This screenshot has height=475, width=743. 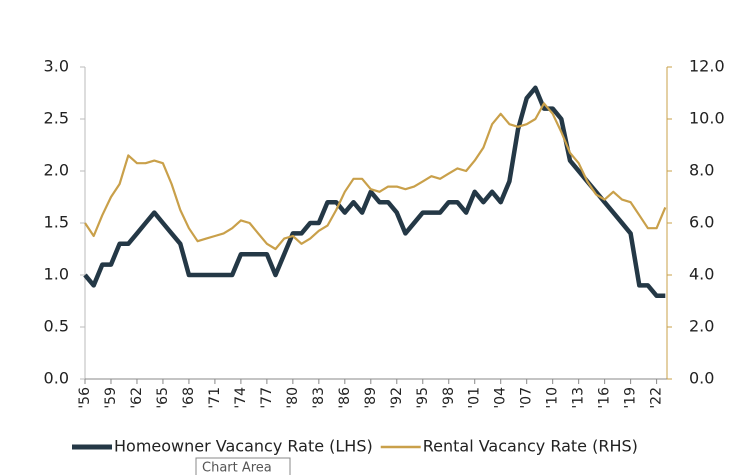 What do you see at coordinates (371, 398) in the screenshot?
I see `x-tick-label: '89` at bounding box center [371, 398].